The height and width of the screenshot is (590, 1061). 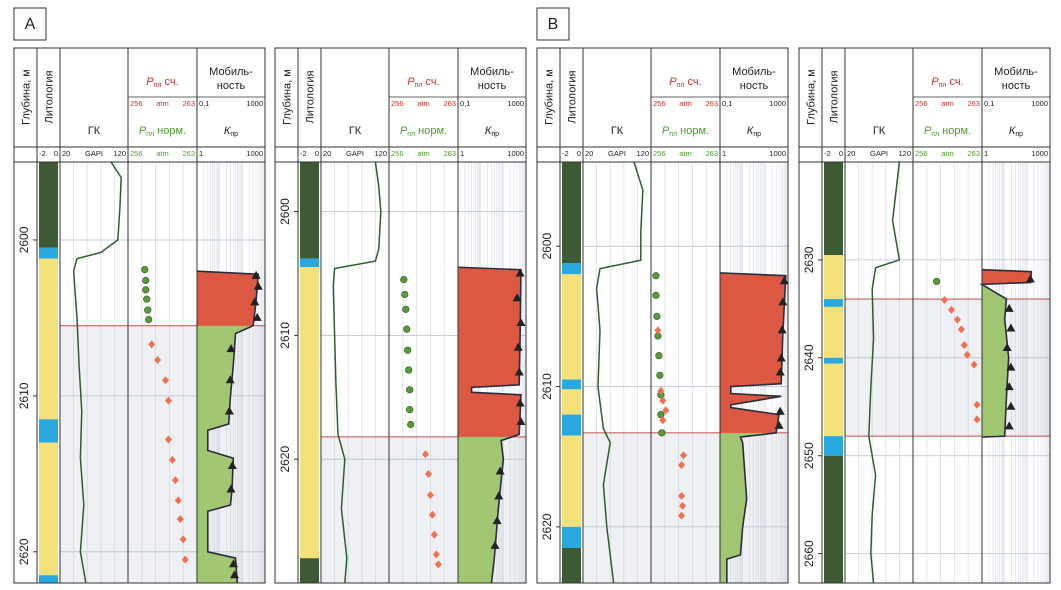 What do you see at coordinates (26, 97) in the screenshot?
I see `column-title: Глубина, м` at bounding box center [26, 97].